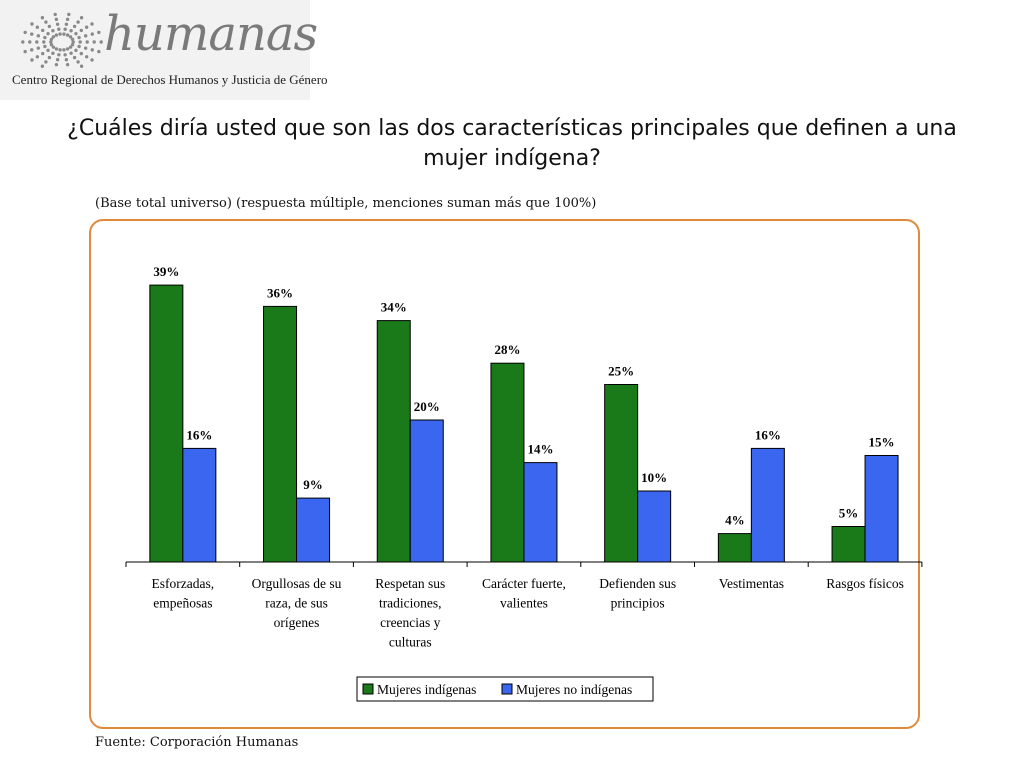  I want to click on category-label-line: principios, so click(638, 603).